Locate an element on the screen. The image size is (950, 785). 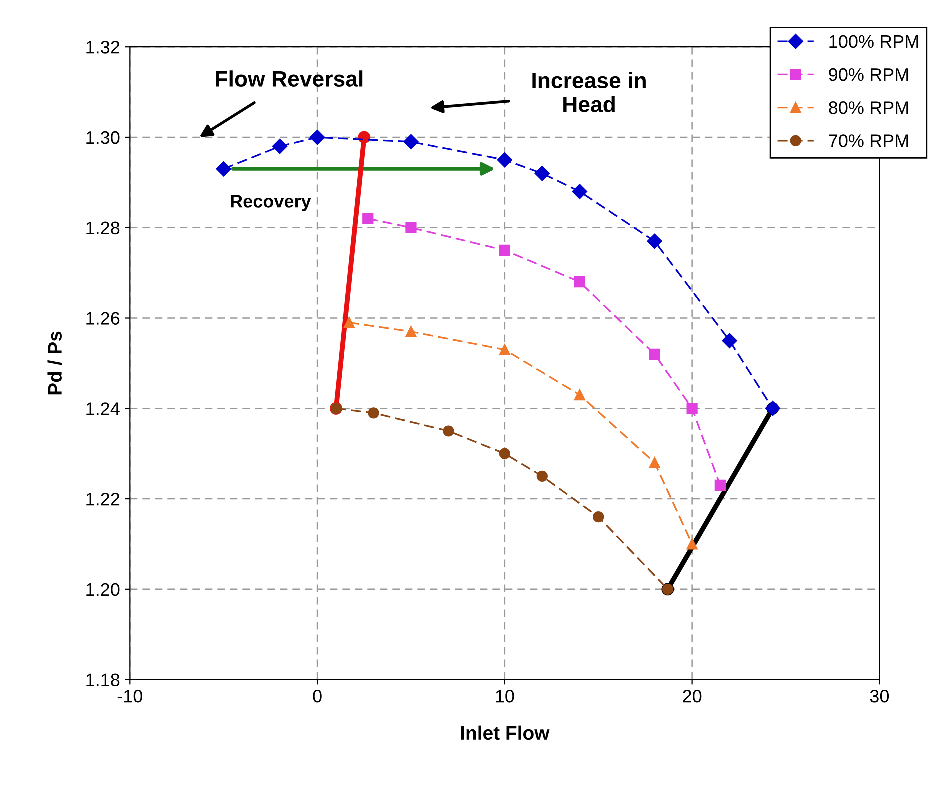
y-tick-label: 1.32 is located at coordinates (103, 47).